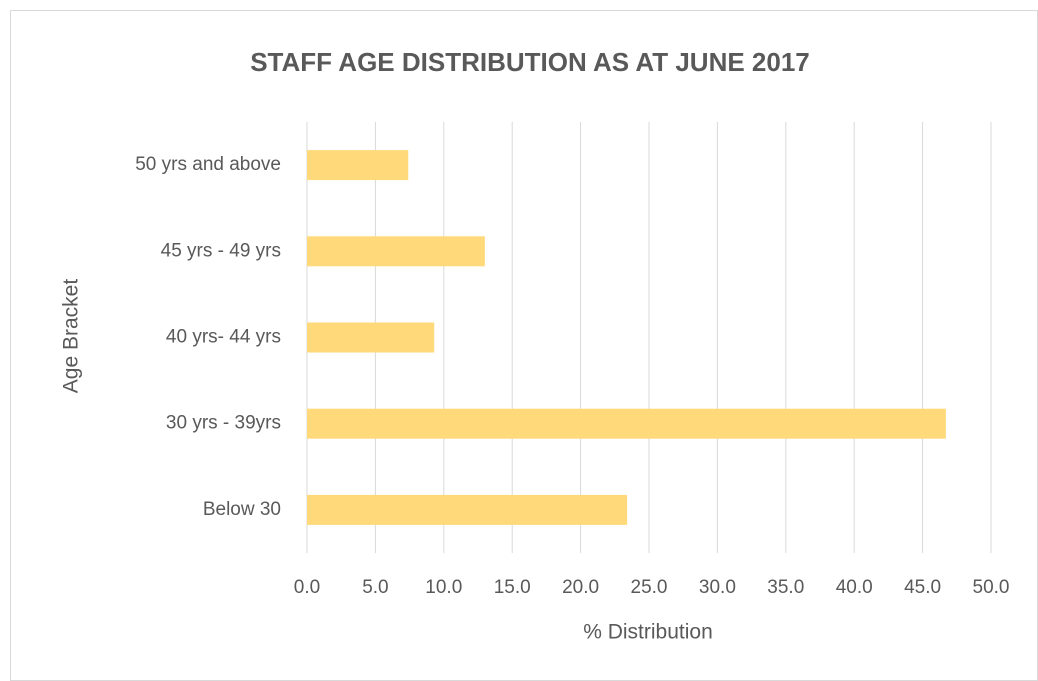  Describe the element at coordinates (717, 587) in the screenshot. I see `x-tick-label: 30.0` at that location.